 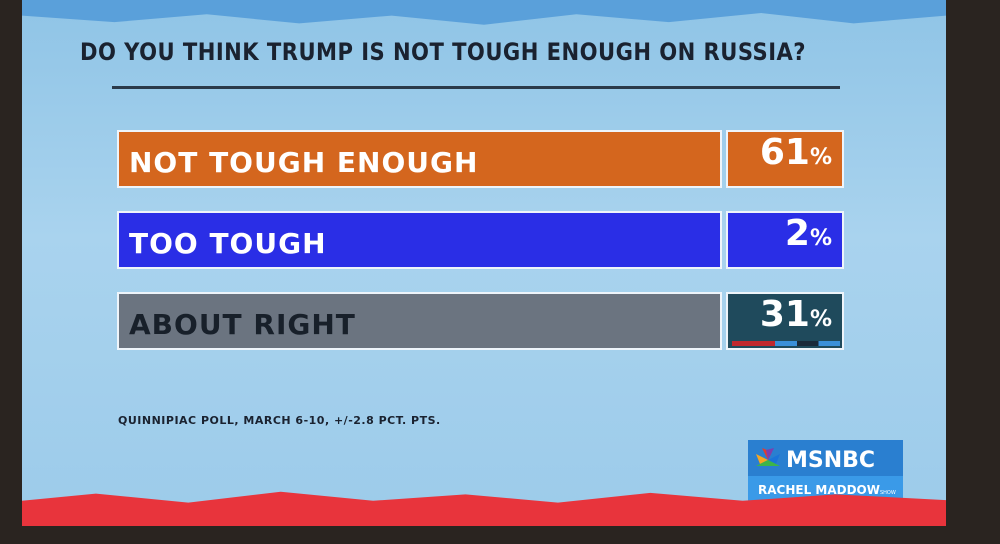 I want to click on logo: MSNBC RACHEL MADDOW SHOW, so click(x=825, y=471).